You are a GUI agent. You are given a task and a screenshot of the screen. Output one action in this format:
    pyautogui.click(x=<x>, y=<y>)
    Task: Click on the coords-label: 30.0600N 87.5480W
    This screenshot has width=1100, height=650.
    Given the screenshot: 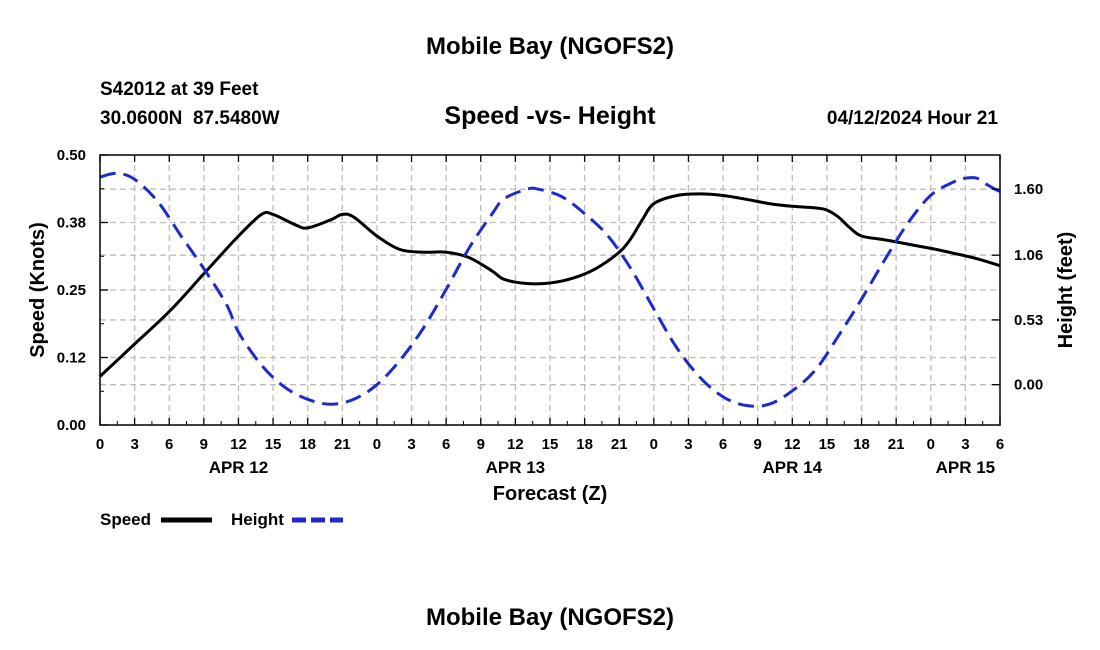 What is the action you would take?
    pyautogui.click(x=190, y=118)
    